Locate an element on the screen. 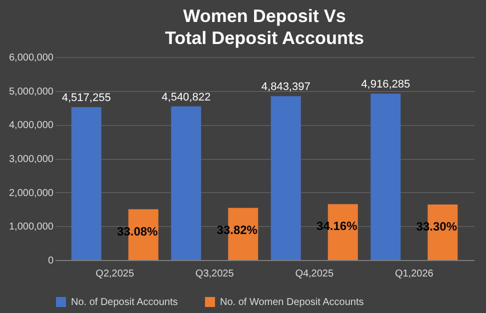 The width and height of the screenshot is (486, 313). y-tick-label: 5,000,000 is located at coordinates (31, 92).